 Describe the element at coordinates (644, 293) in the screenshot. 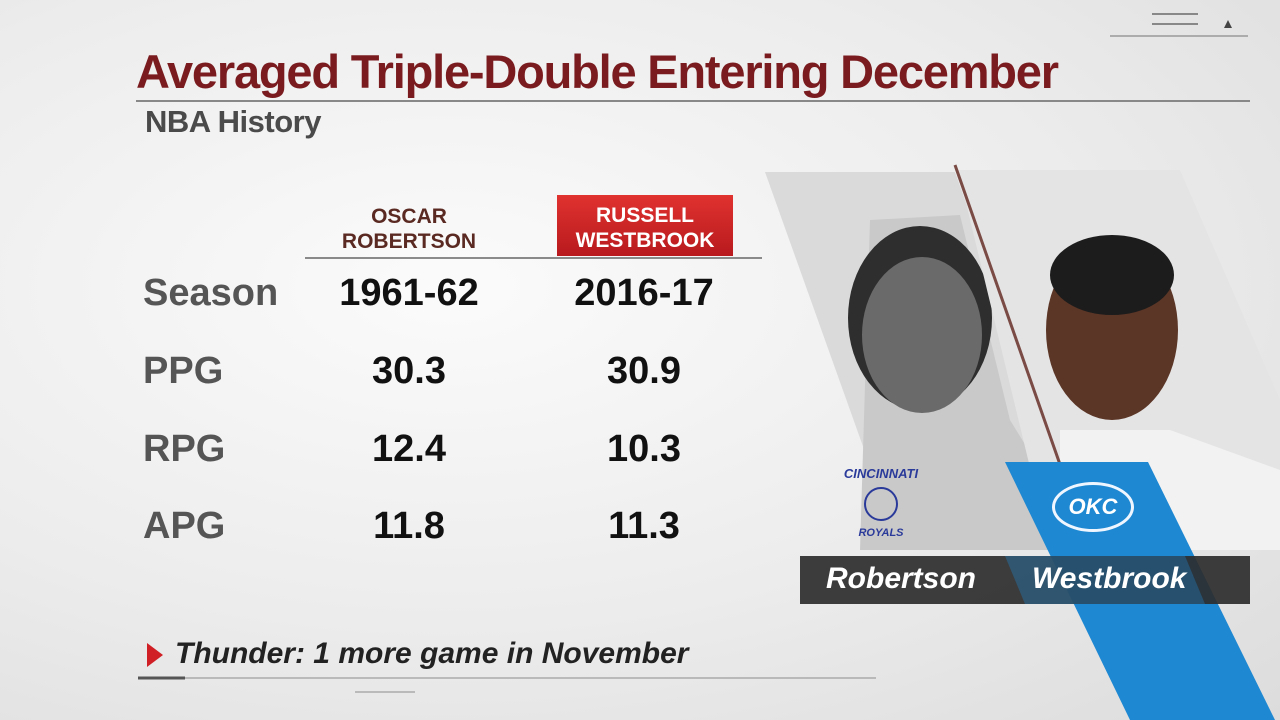

I see `table-cell: 2016-17` at that location.